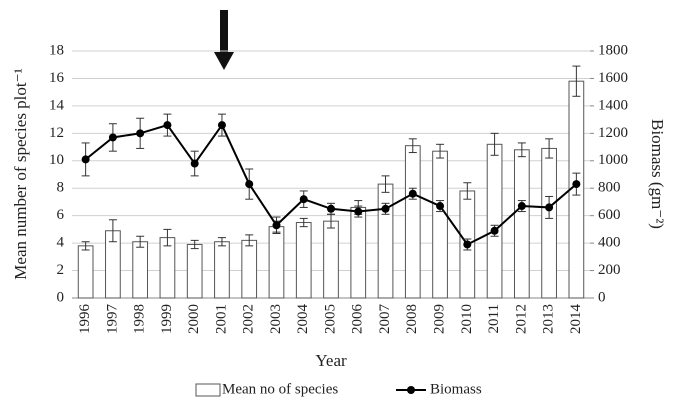 The height and width of the screenshot is (402, 678). What do you see at coordinates (112, 319) in the screenshot?
I see `x-tick-label: 1997` at bounding box center [112, 319].